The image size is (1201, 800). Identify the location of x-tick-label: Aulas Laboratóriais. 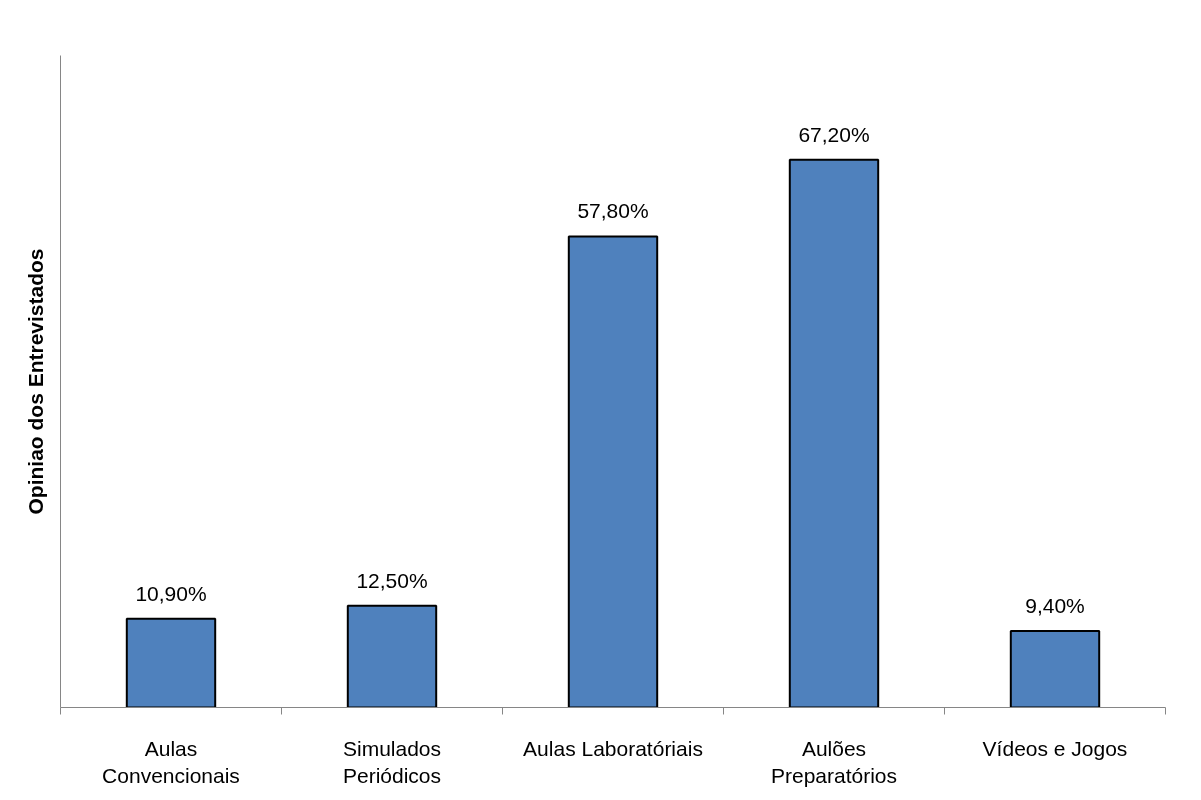
(613, 748).